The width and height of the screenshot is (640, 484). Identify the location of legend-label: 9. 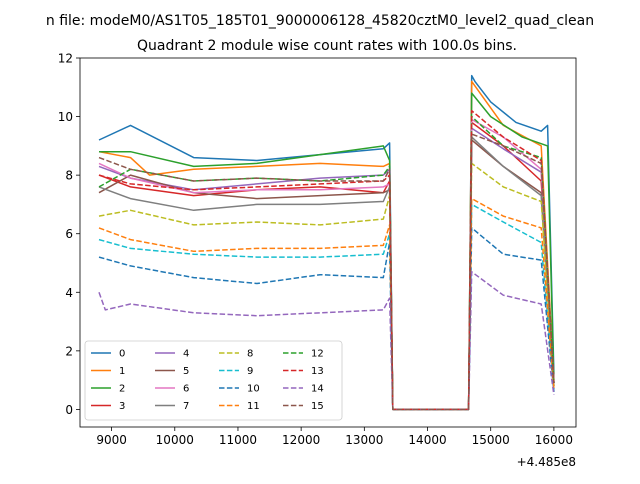
(250, 371).